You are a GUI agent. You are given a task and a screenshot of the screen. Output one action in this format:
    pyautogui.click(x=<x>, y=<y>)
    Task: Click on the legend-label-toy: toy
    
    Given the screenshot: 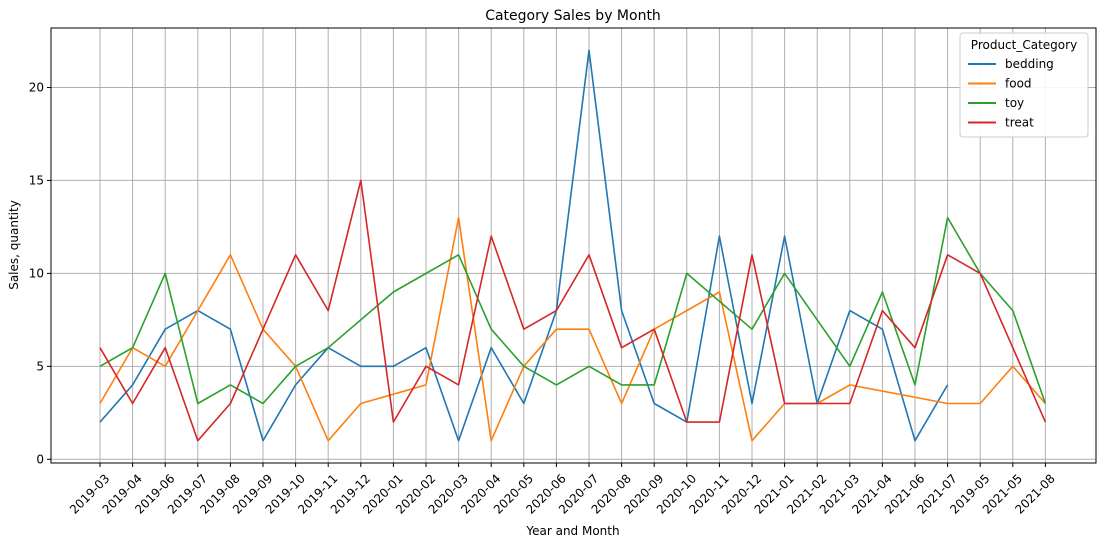 What is the action you would take?
    pyautogui.click(x=1014, y=103)
    